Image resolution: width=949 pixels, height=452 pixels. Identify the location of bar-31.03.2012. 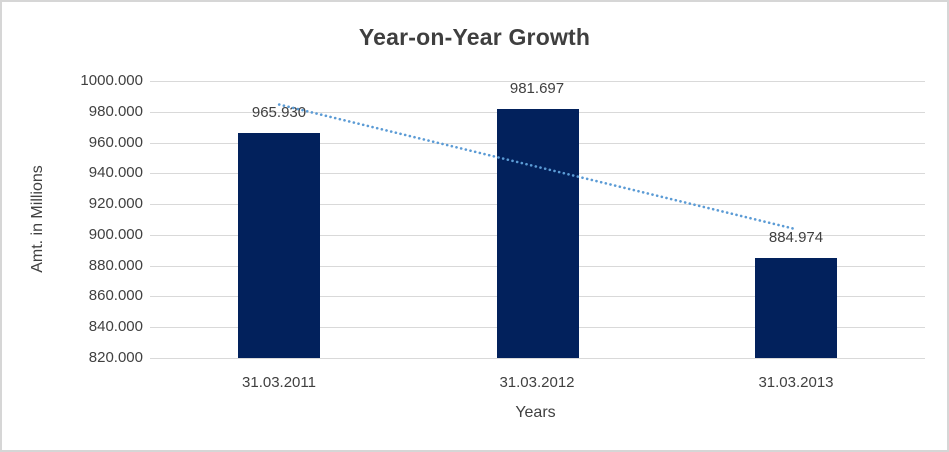
(538, 233).